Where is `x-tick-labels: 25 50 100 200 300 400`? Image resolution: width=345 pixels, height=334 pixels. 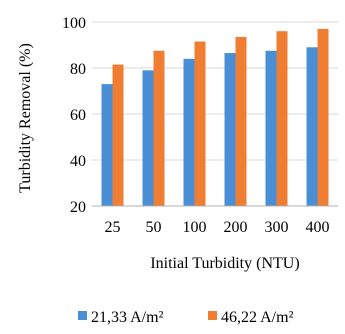 x-tick-labels: 25 50 100 200 300 400 is located at coordinates (217, 227).